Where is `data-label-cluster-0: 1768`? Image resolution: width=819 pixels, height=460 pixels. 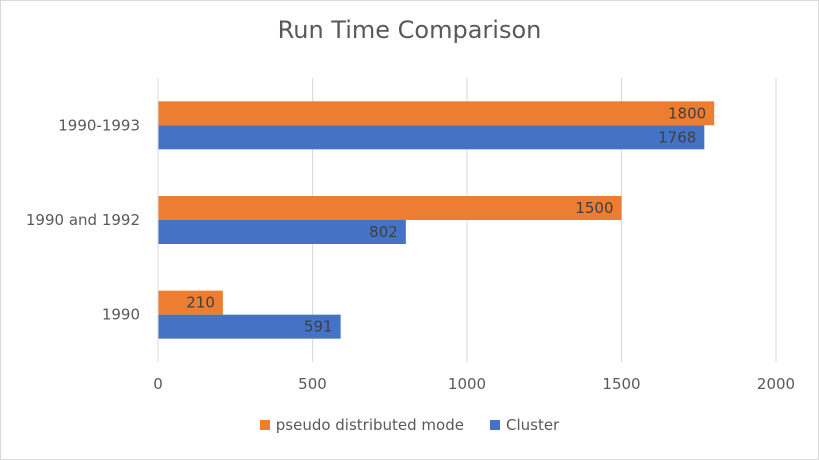 data-label-cluster-0: 1768 is located at coordinates (677, 137).